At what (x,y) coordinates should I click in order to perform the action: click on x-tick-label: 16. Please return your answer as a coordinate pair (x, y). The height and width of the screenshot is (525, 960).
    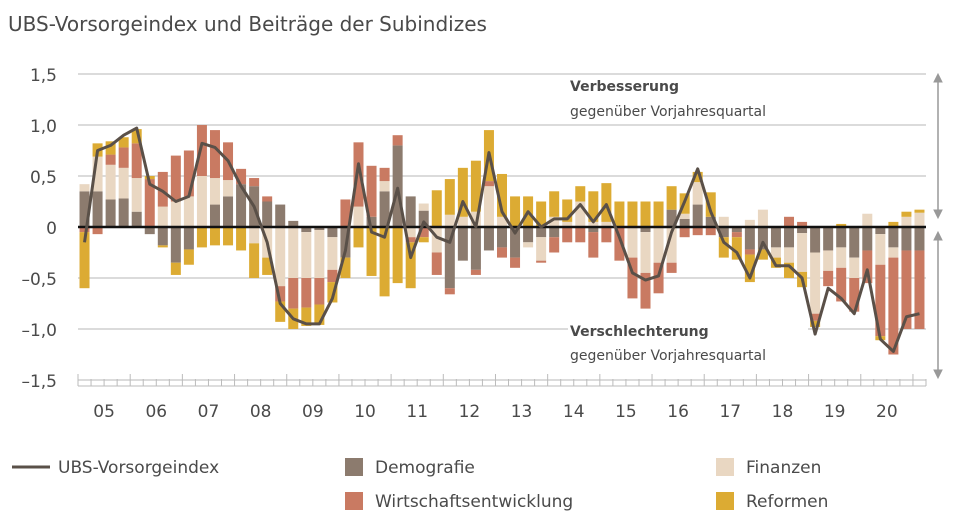
    Looking at the image, I should click on (678, 412).